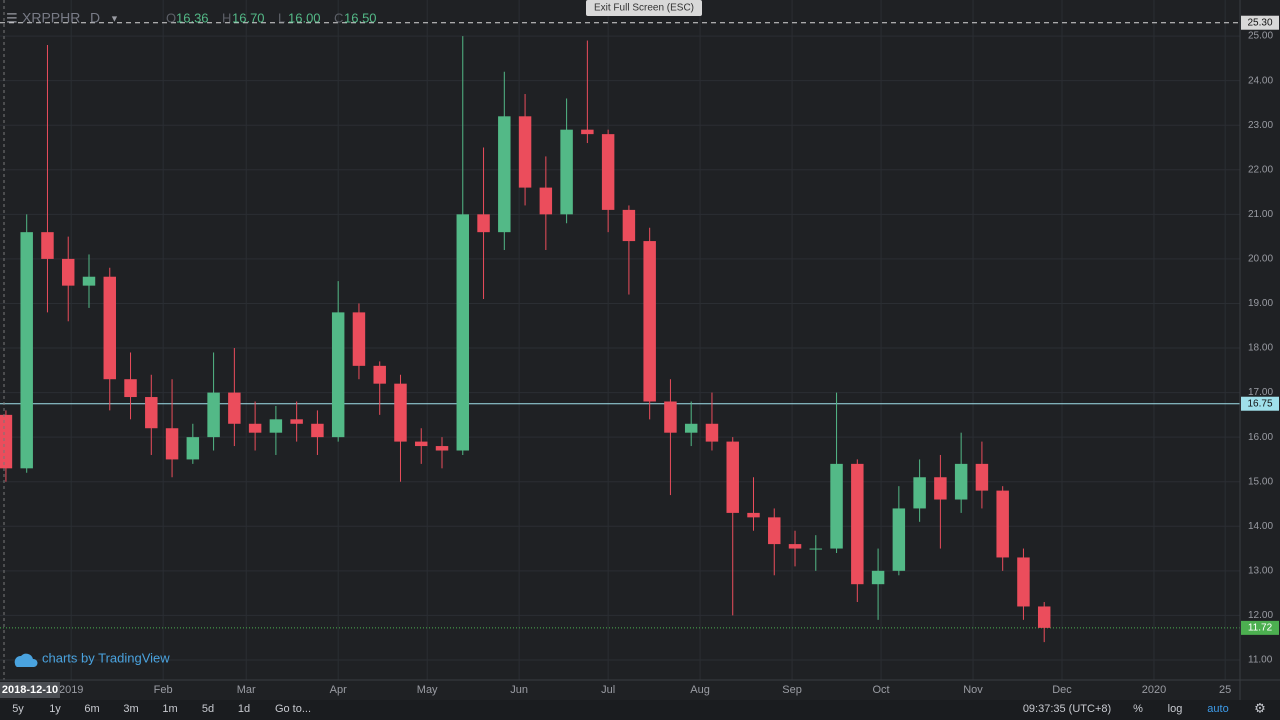  Describe the element at coordinates (246, 690) in the screenshot. I see `x-tick-label: Mar` at that location.